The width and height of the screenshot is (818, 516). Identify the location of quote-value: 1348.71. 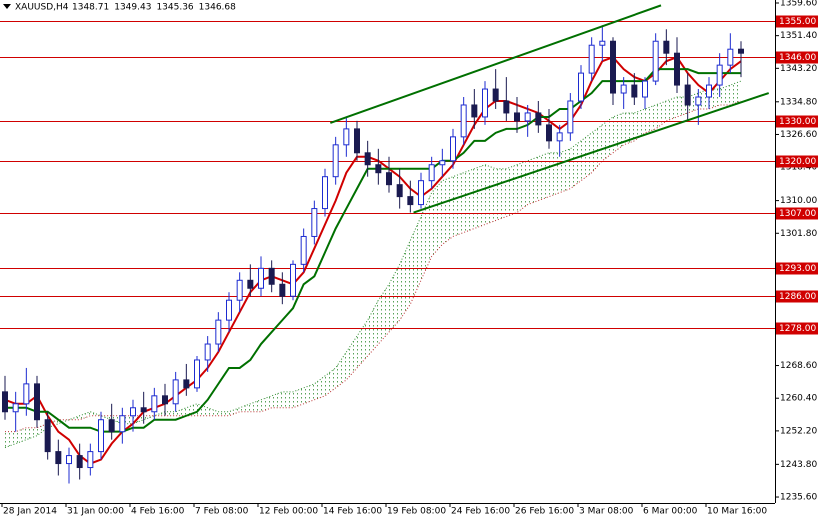
(90, 8).